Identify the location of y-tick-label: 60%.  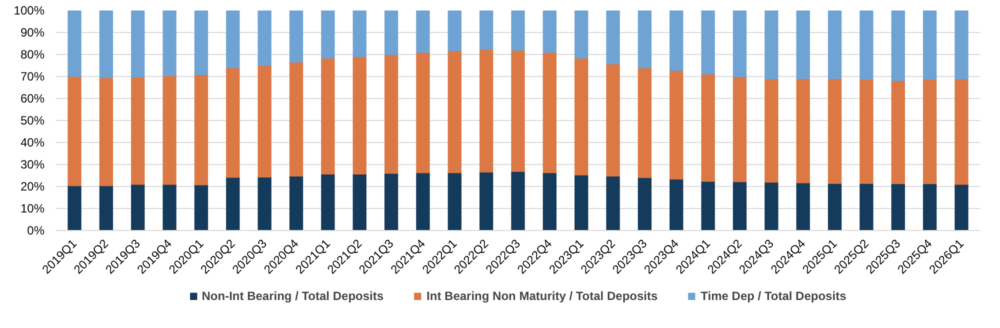
(32, 99).